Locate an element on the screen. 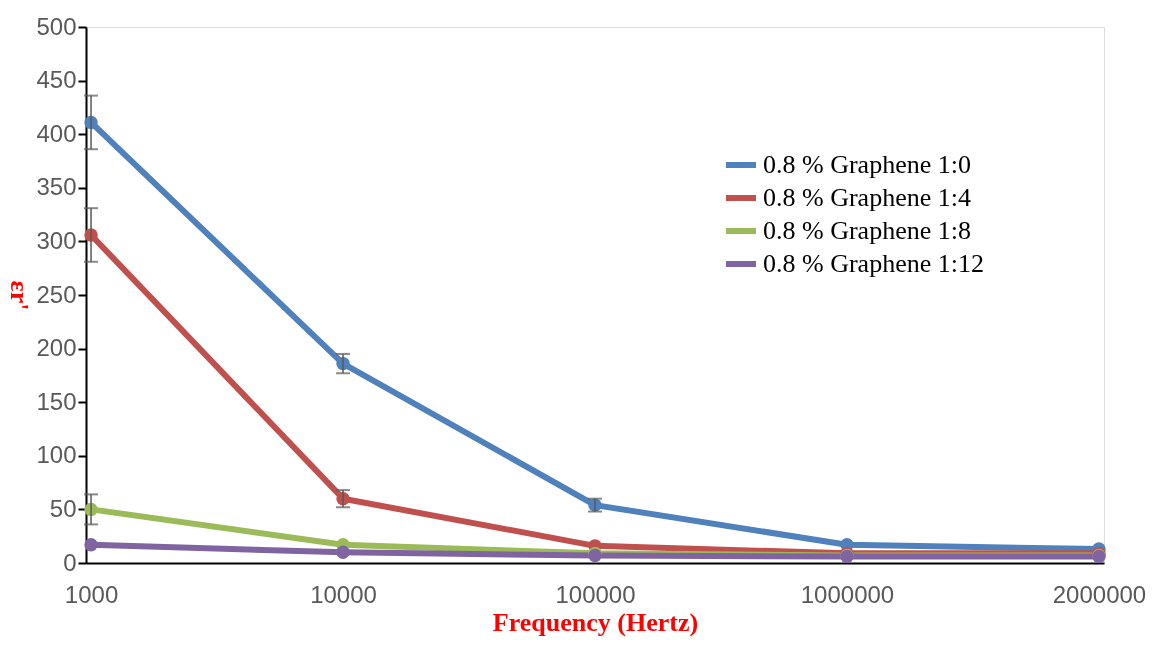  x-tick-label: 100000 is located at coordinates (595, 594).